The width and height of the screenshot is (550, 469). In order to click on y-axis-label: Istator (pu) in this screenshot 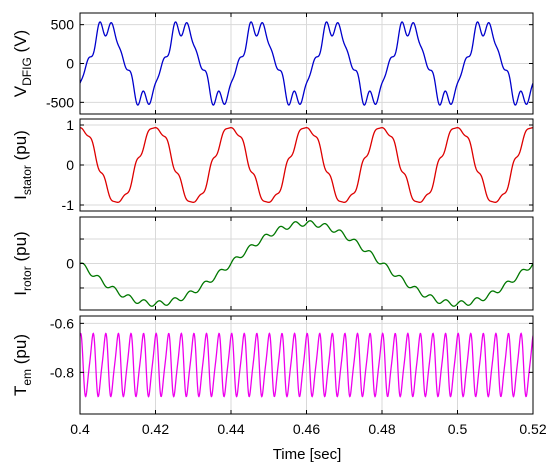, I will do `click(22, 165)`.